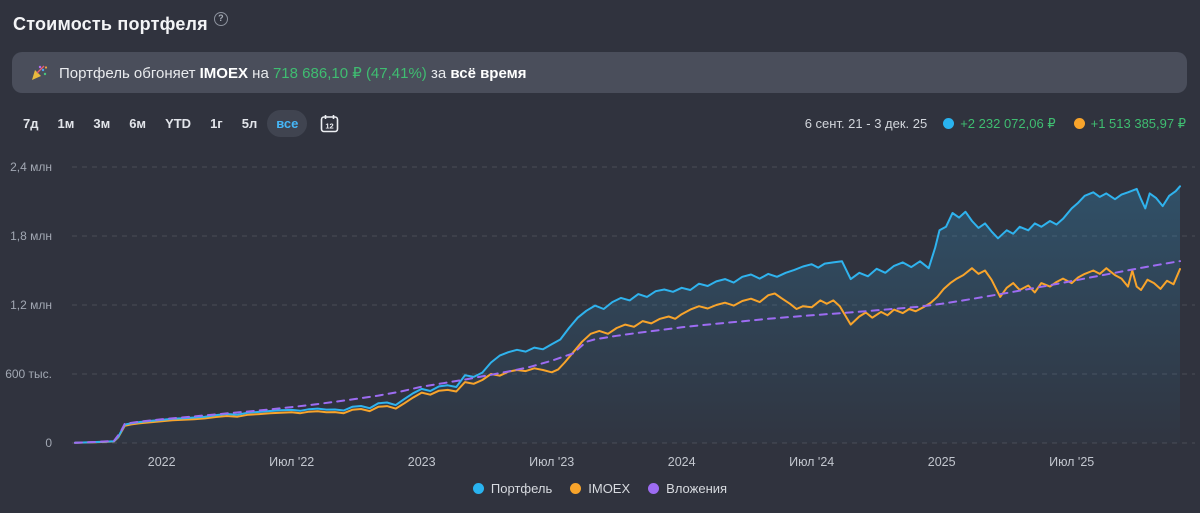  Describe the element at coordinates (488, 73) in the screenshot. I see `banner-period: всё время` at that location.